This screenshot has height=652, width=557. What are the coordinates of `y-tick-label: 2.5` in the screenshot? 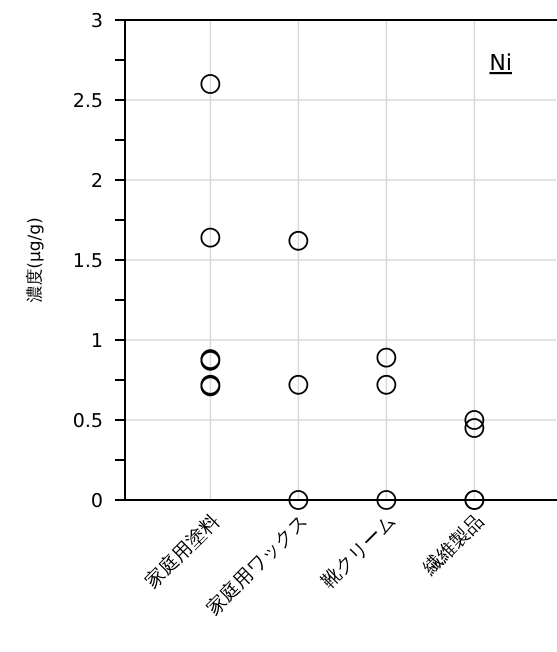 It's located at (87, 101).